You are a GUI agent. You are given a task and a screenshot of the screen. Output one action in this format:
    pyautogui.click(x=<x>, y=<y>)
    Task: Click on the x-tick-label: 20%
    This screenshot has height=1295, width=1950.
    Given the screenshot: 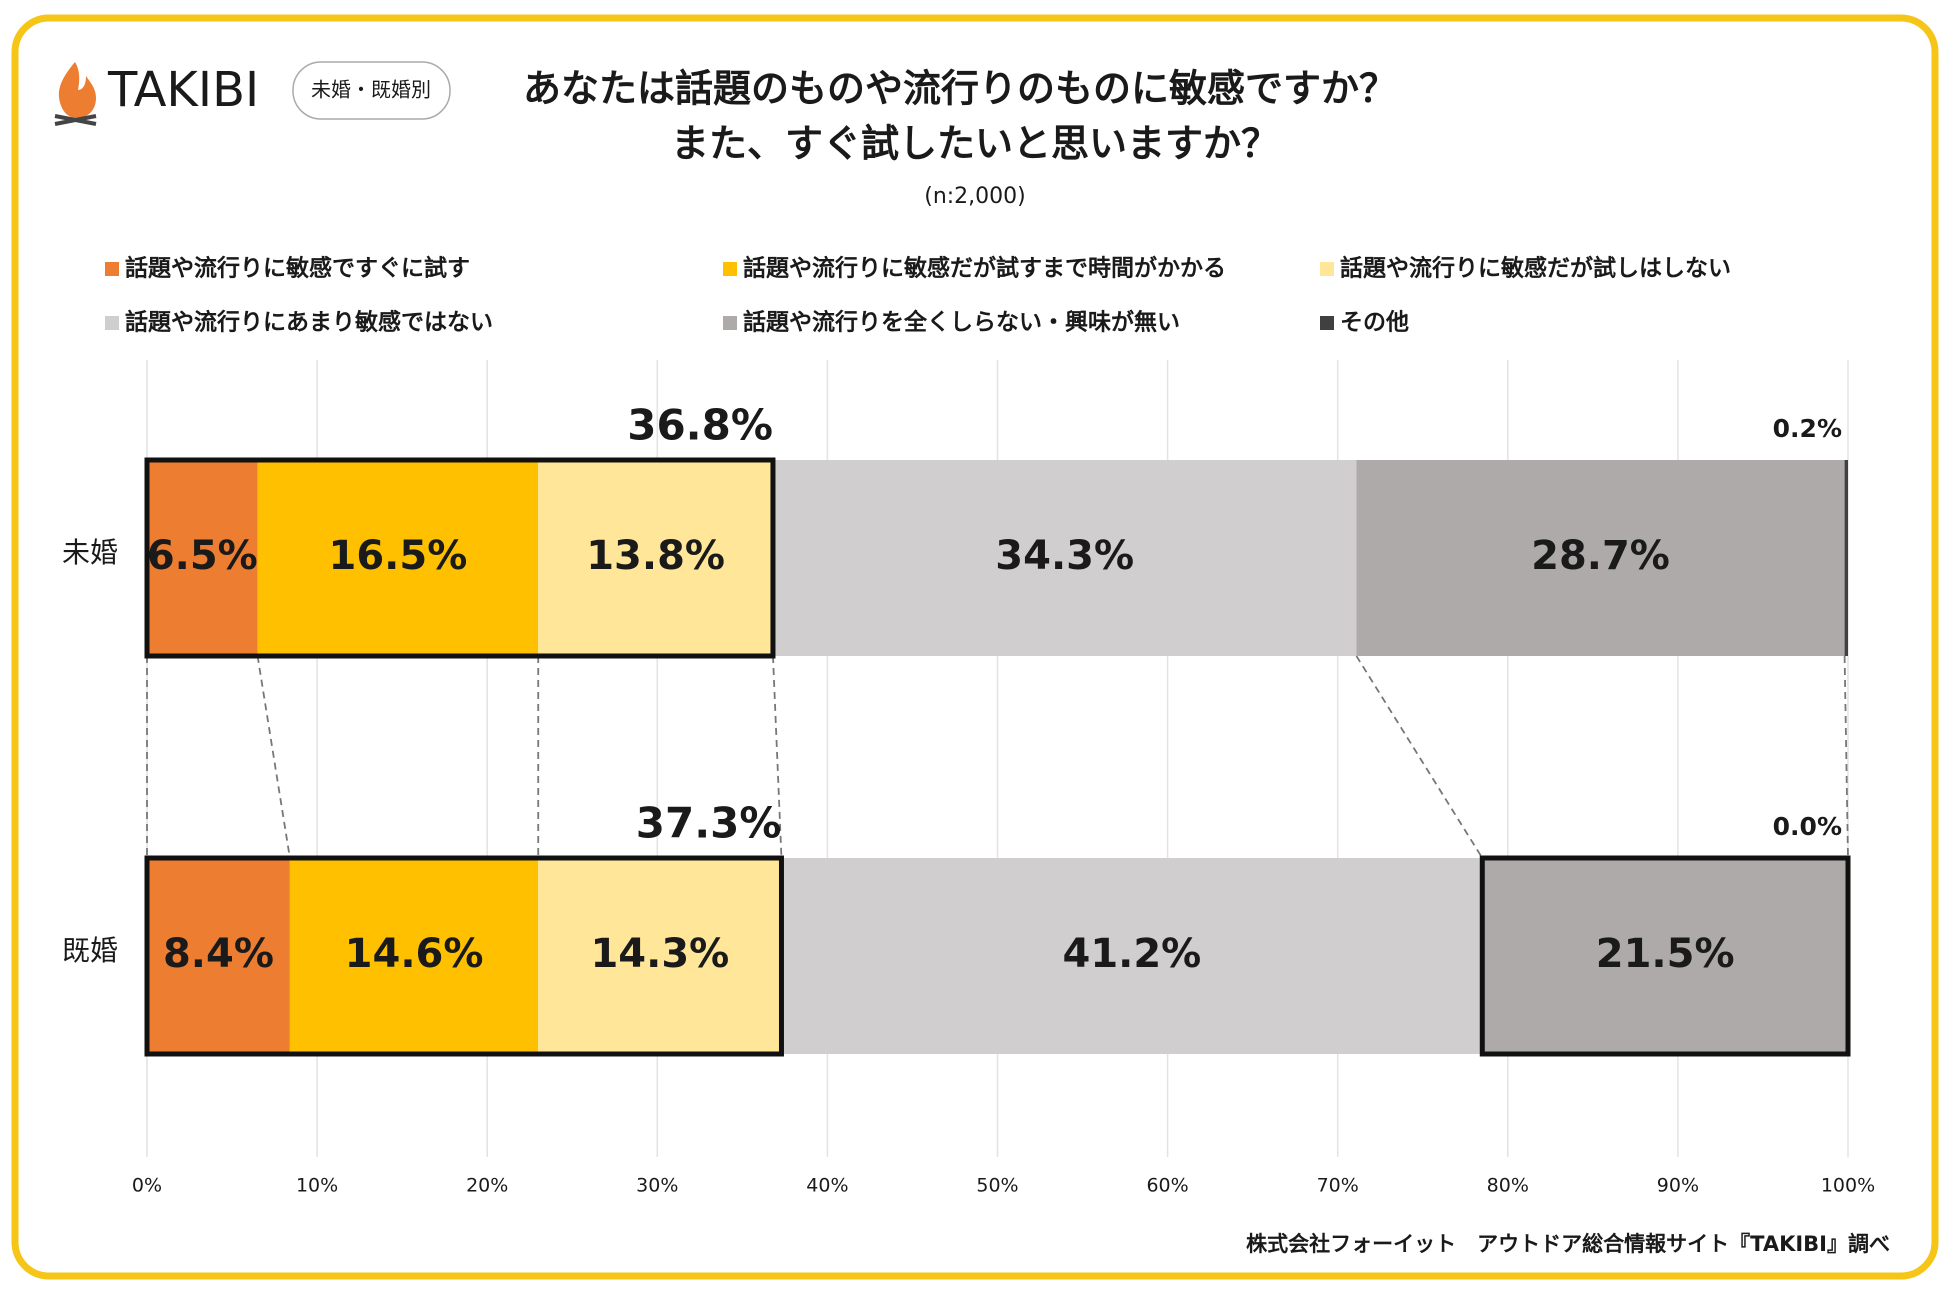 What is the action you would take?
    pyautogui.click(x=487, y=1186)
    